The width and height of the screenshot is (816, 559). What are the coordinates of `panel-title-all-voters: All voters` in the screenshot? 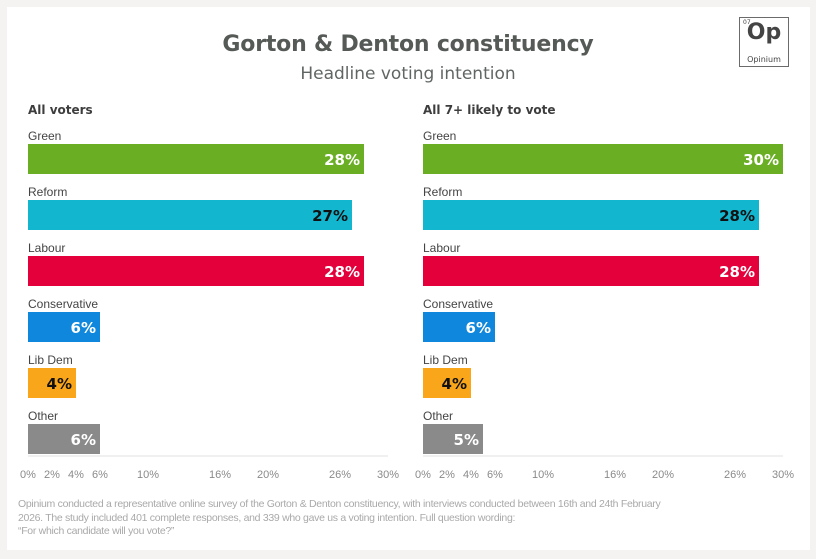 It's located at (60, 110).